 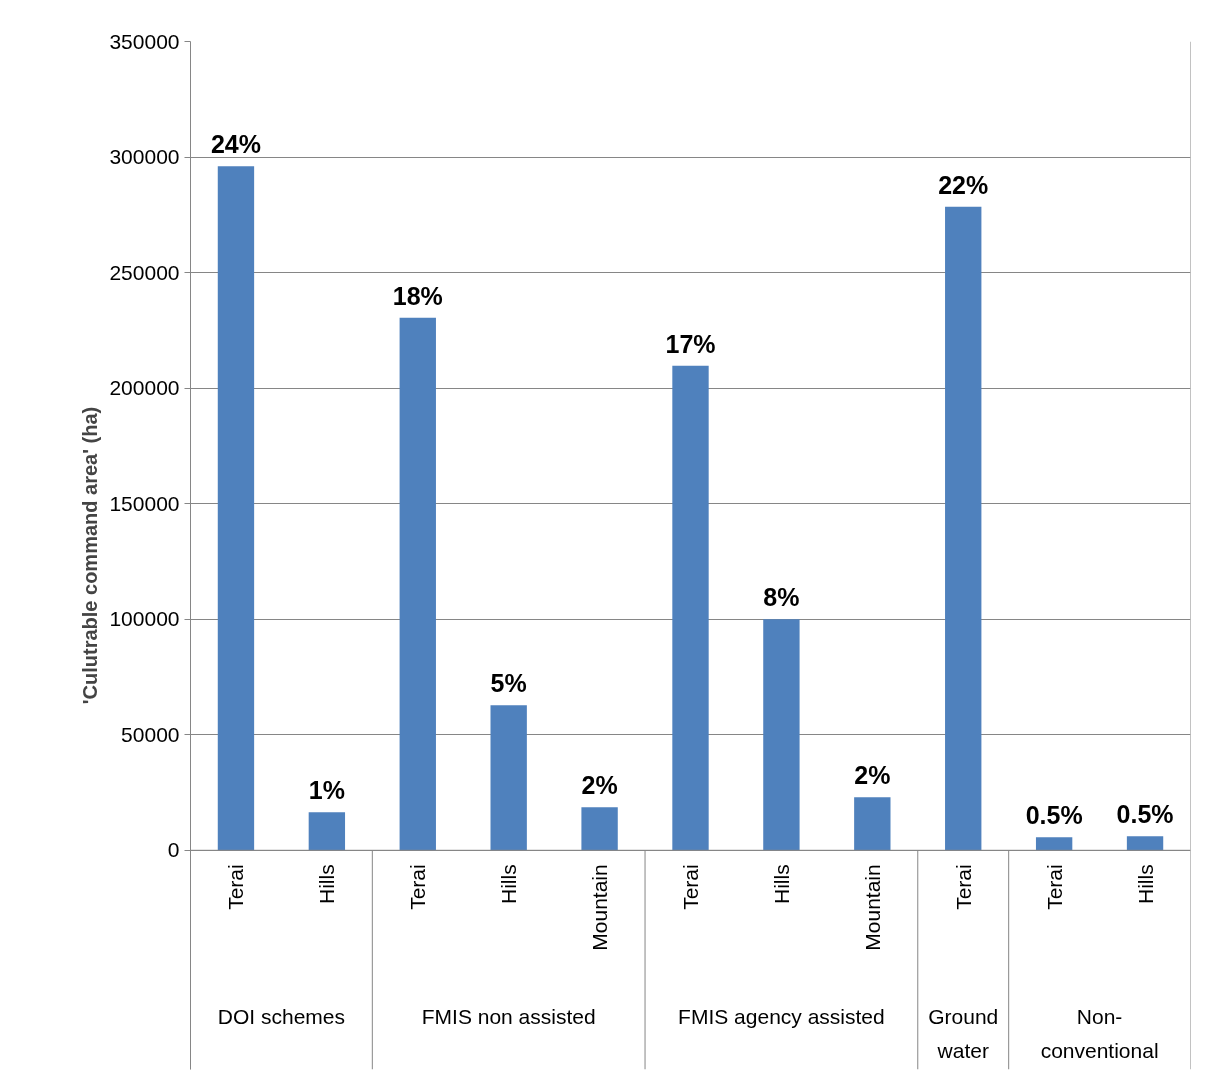 What do you see at coordinates (781, 1017) in the screenshot?
I see `text: FMIS agency assisted` at bounding box center [781, 1017].